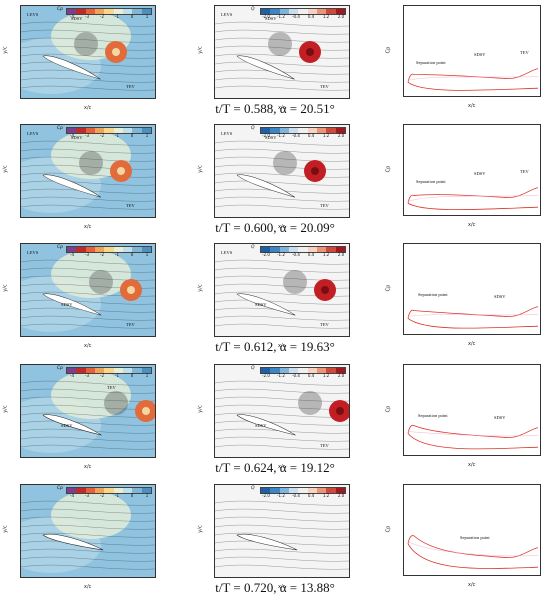 Image resolution: width=550 pixels, height=600 pixels. I want to click on pressure-field, so click(88, 171).